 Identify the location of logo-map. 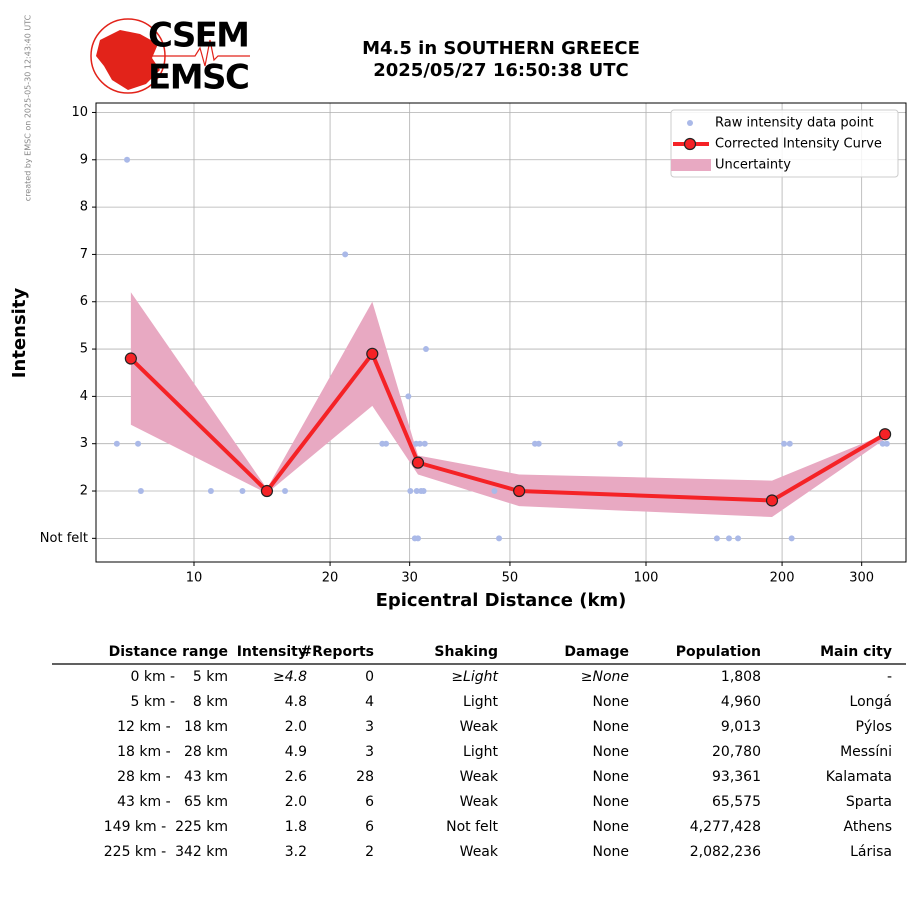
(128, 60).